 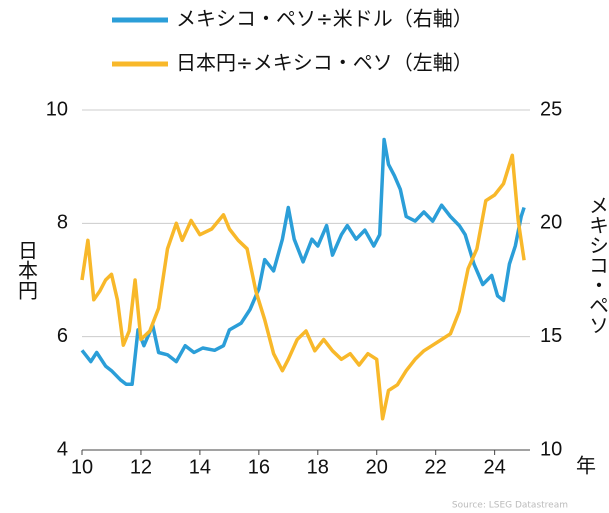 What do you see at coordinates (259, 467) in the screenshot?
I see `x-tick-label: 16` at bounding box center [259, 467].